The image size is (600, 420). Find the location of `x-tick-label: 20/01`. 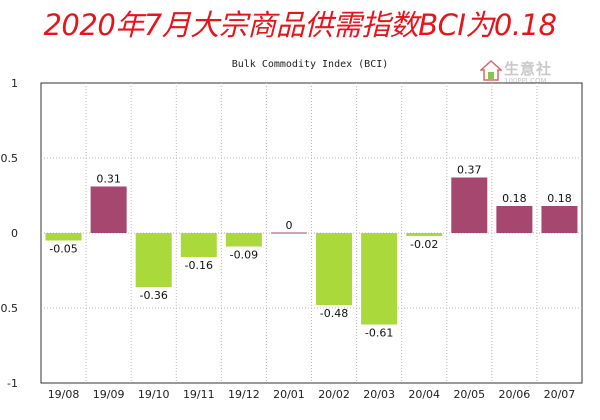

x-tick-label: 20/01 is located at coordinates (289, 394).